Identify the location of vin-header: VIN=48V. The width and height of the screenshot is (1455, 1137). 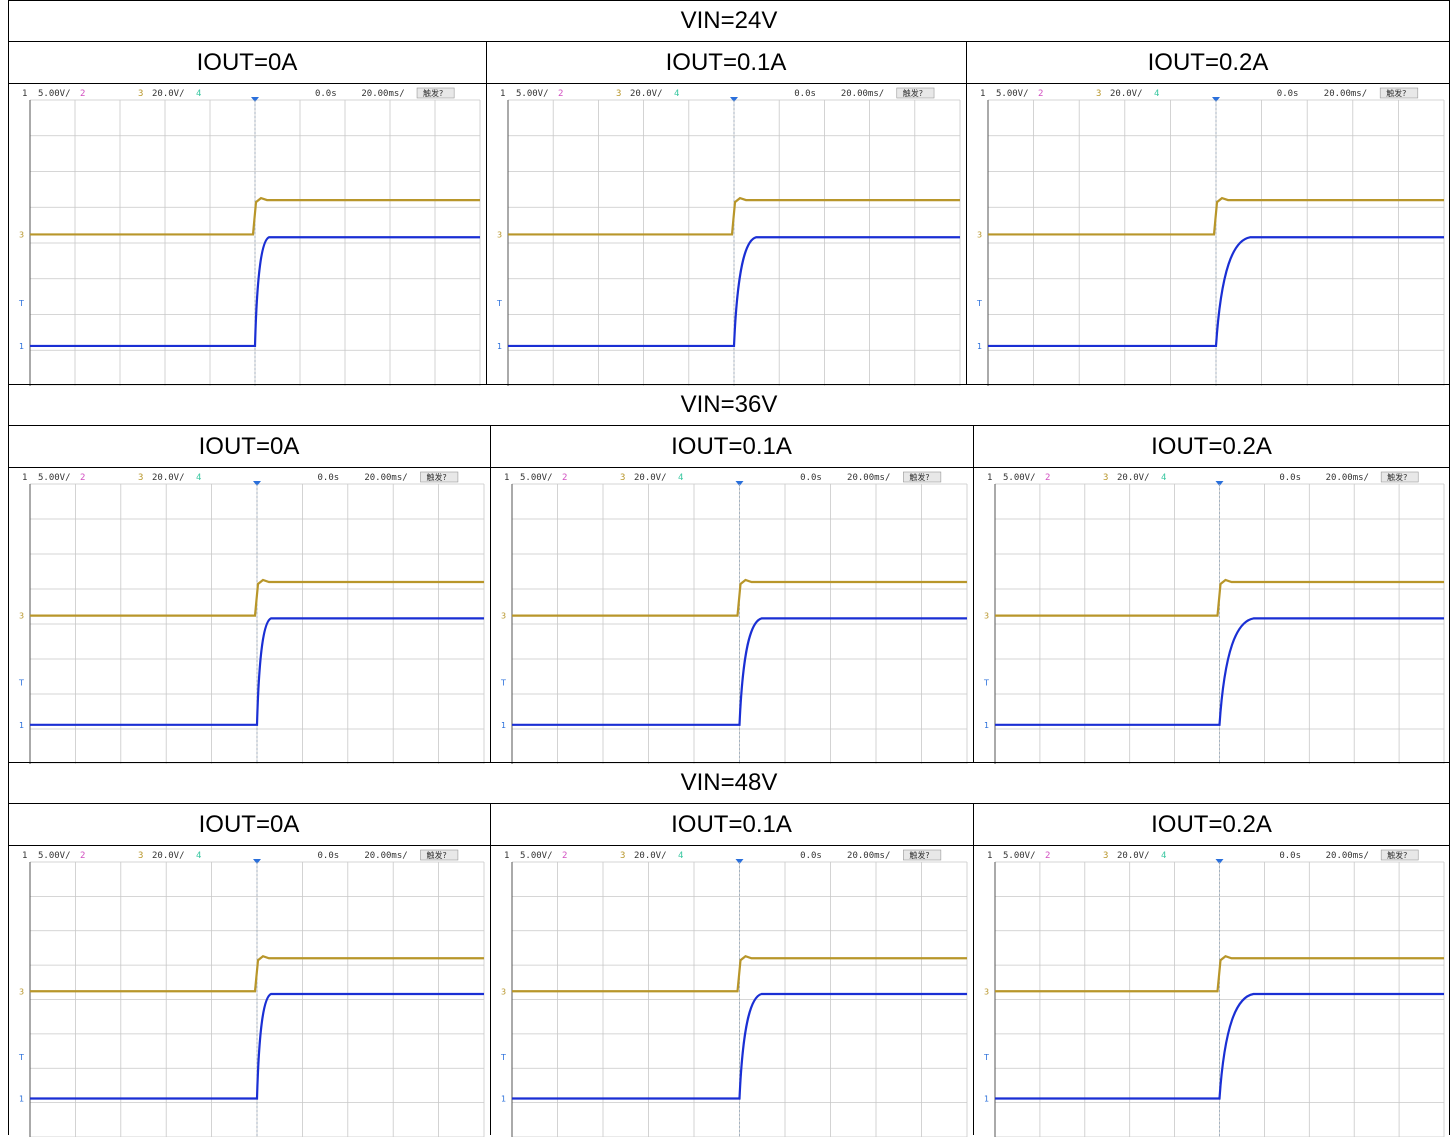
(729, 783).